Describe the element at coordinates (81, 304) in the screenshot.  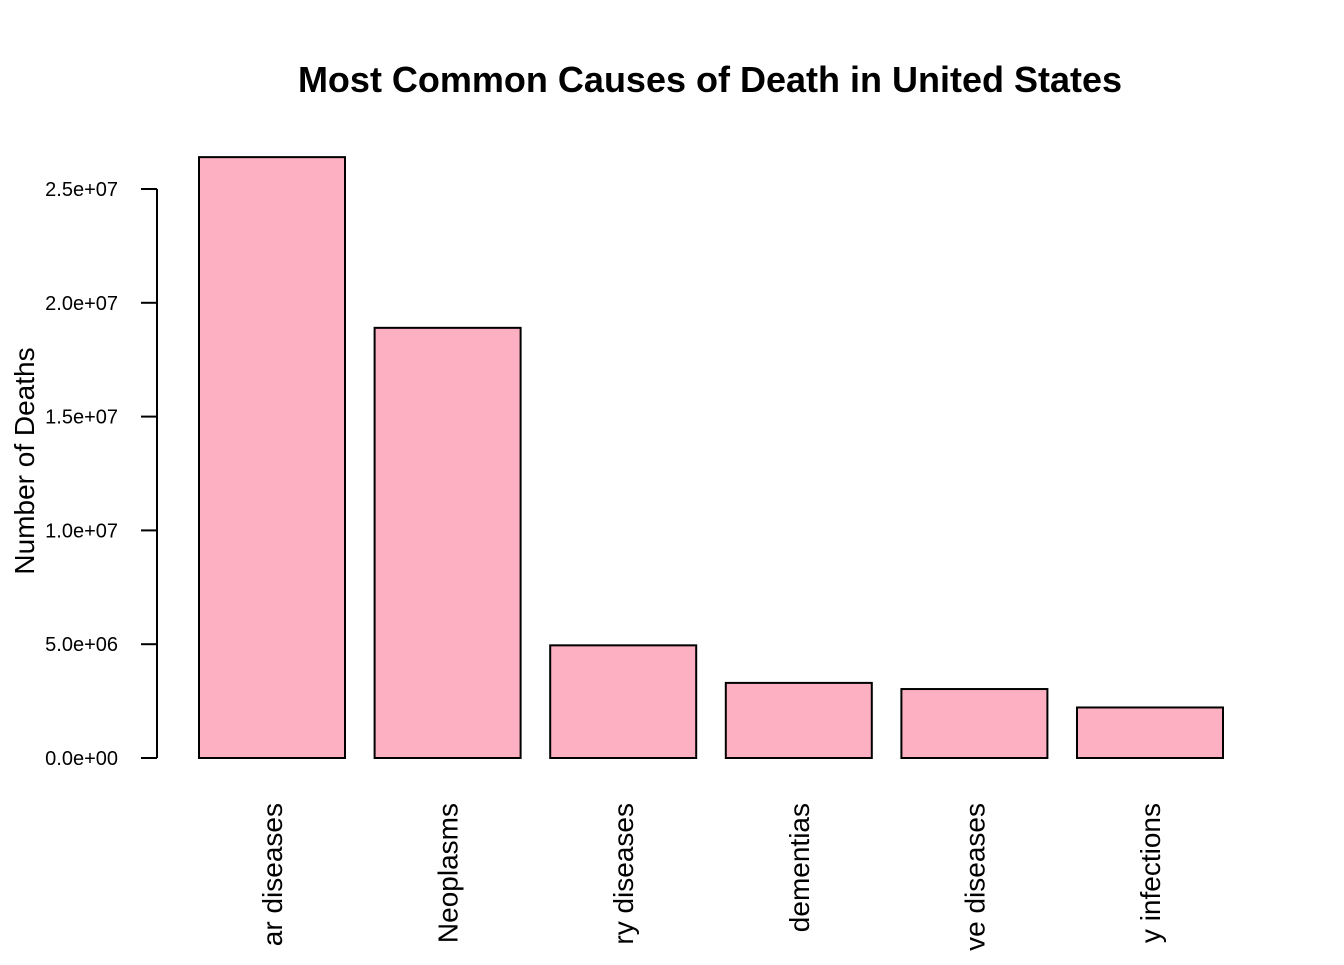
I see `y-tick-label: 2.0e+07` at that location.